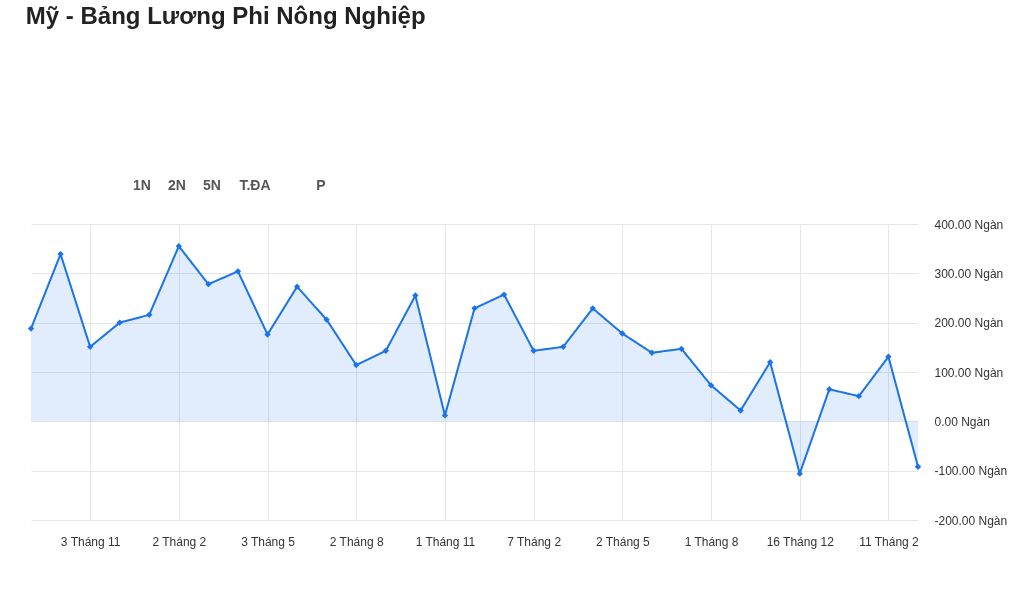  I want to click on x-tick-label: 16 Tháng 12, so click(800, 541).